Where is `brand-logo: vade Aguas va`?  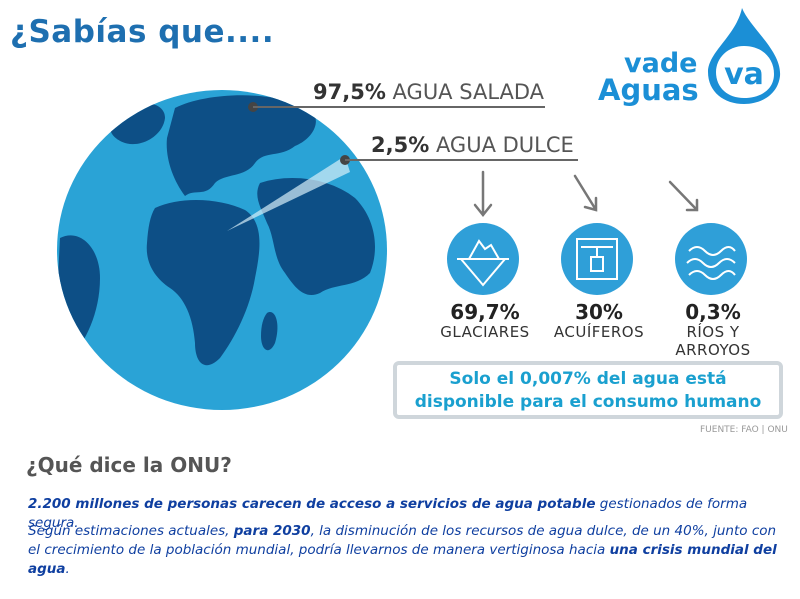 brand-logo: vade Aguas va is located at coordinates (693, 56).